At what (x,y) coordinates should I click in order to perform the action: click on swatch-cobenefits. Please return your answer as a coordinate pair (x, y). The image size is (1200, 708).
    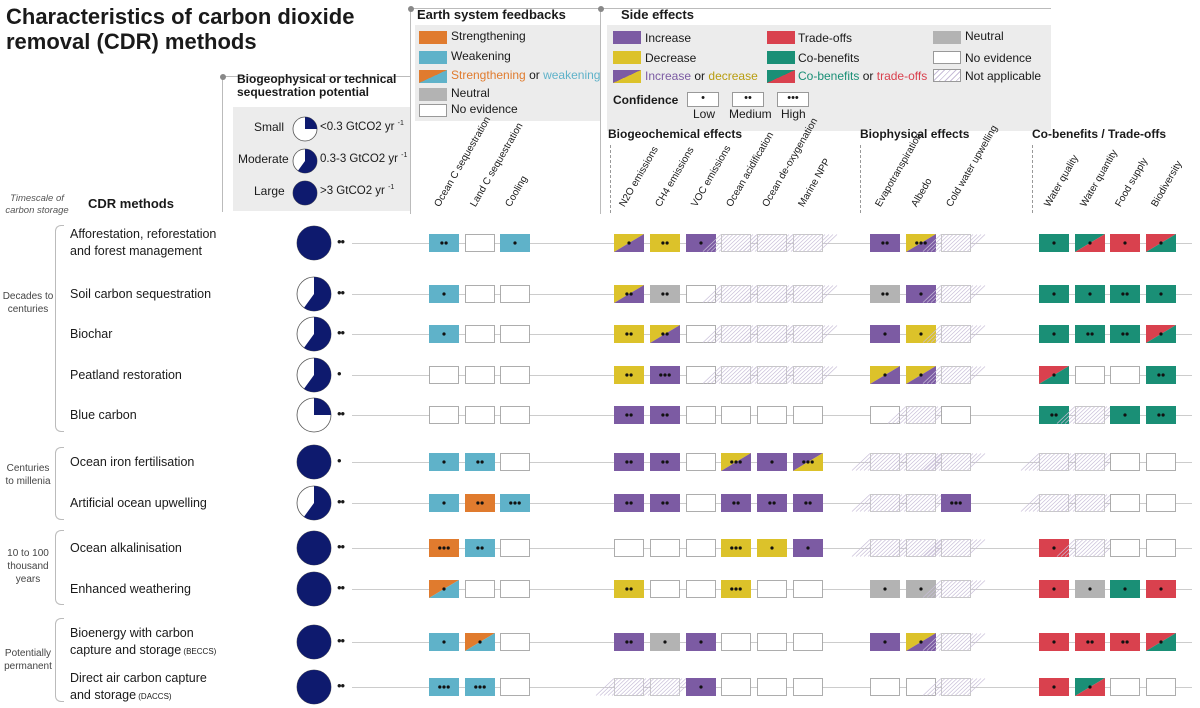
    Looking at the image, I should click on (781, 57).